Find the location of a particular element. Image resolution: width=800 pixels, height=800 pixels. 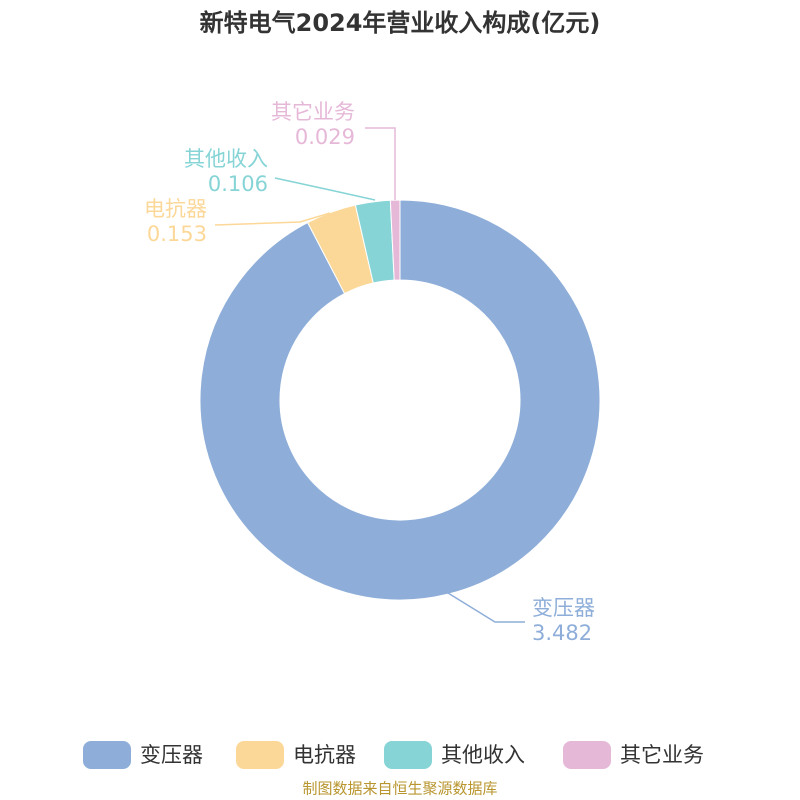

donut-slice is located at coordinates (395, 240).